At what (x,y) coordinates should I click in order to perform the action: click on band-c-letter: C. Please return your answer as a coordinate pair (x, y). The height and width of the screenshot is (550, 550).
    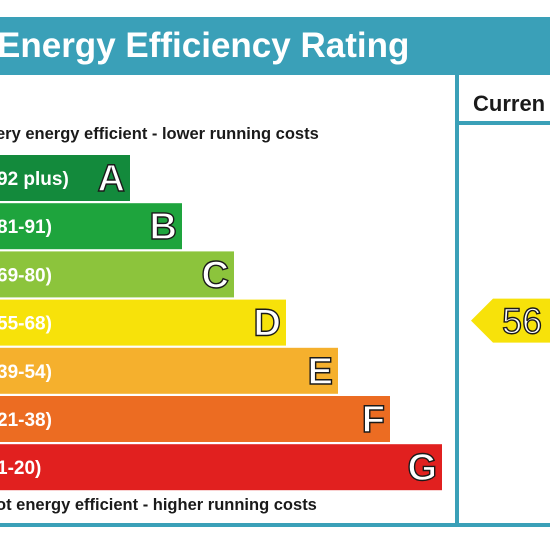
    Looking at the image, I should click on (215, 275).